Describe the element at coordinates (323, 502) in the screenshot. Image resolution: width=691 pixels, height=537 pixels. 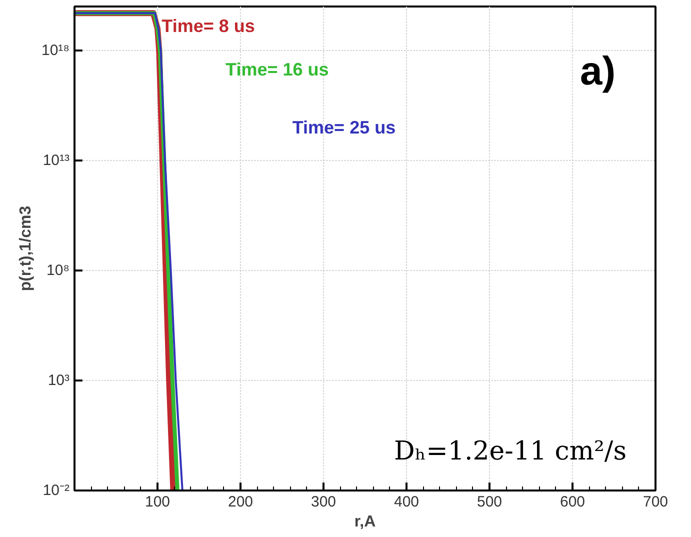
I see `x-tick-label: 300` at that location.